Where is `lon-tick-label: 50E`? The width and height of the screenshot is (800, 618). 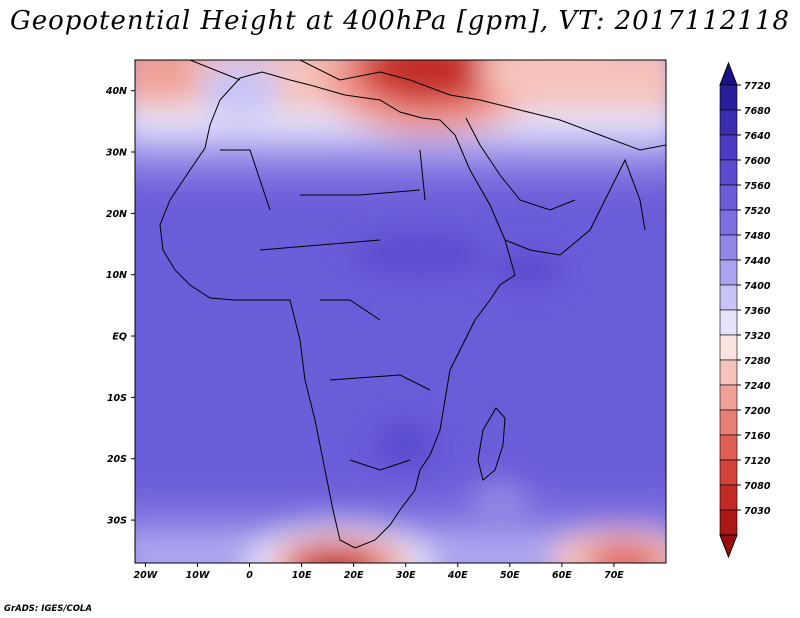 lon-tick-label: 50E is located at coordinates (510, 575).